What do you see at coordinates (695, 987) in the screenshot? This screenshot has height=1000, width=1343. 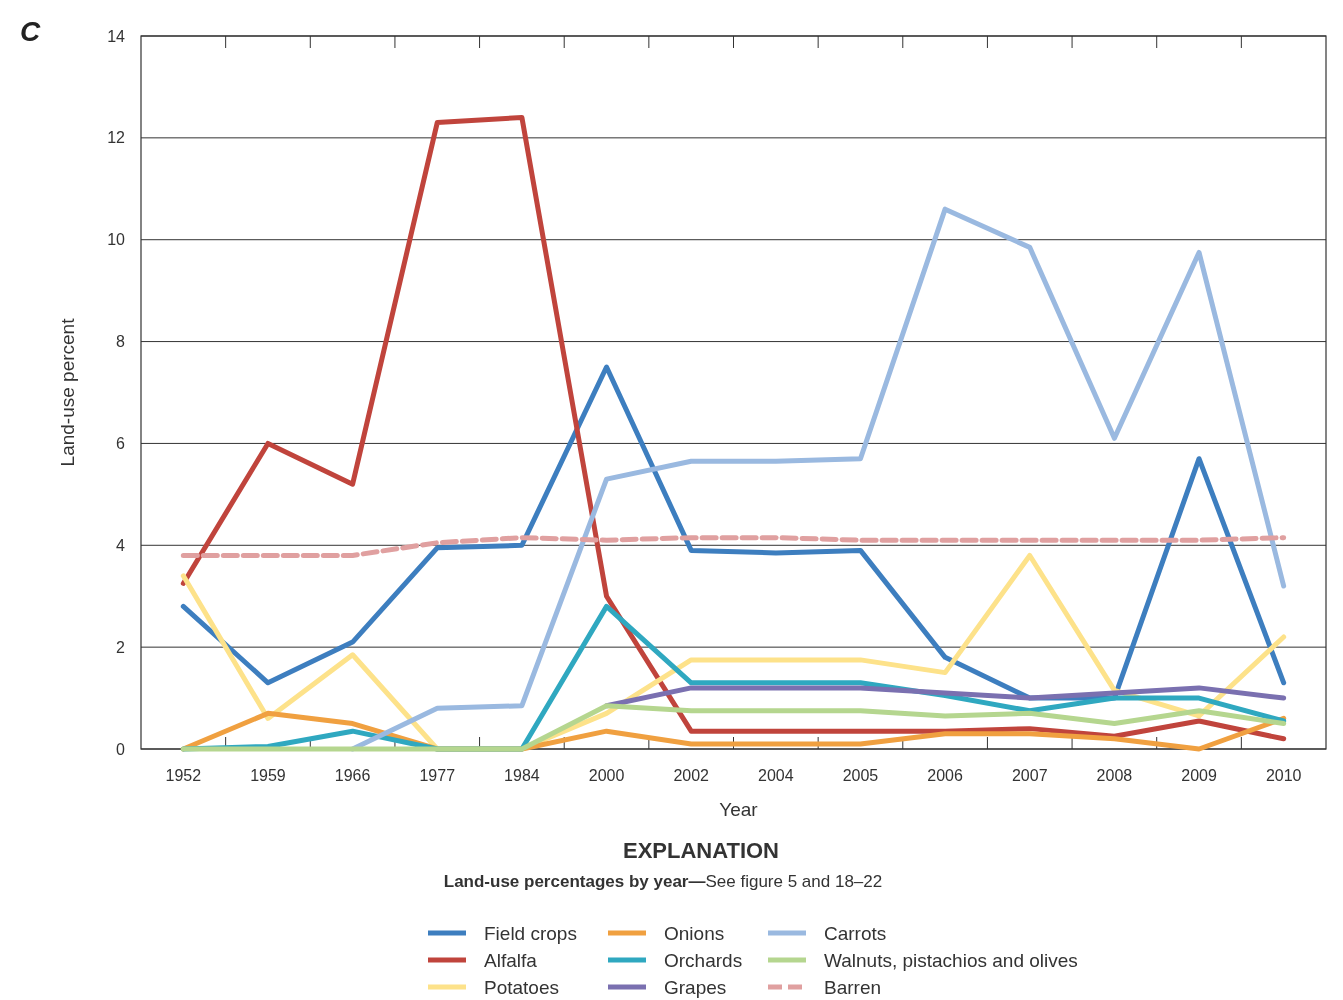 I see `legend-label: Grapes` at bounding box center [695, 987].